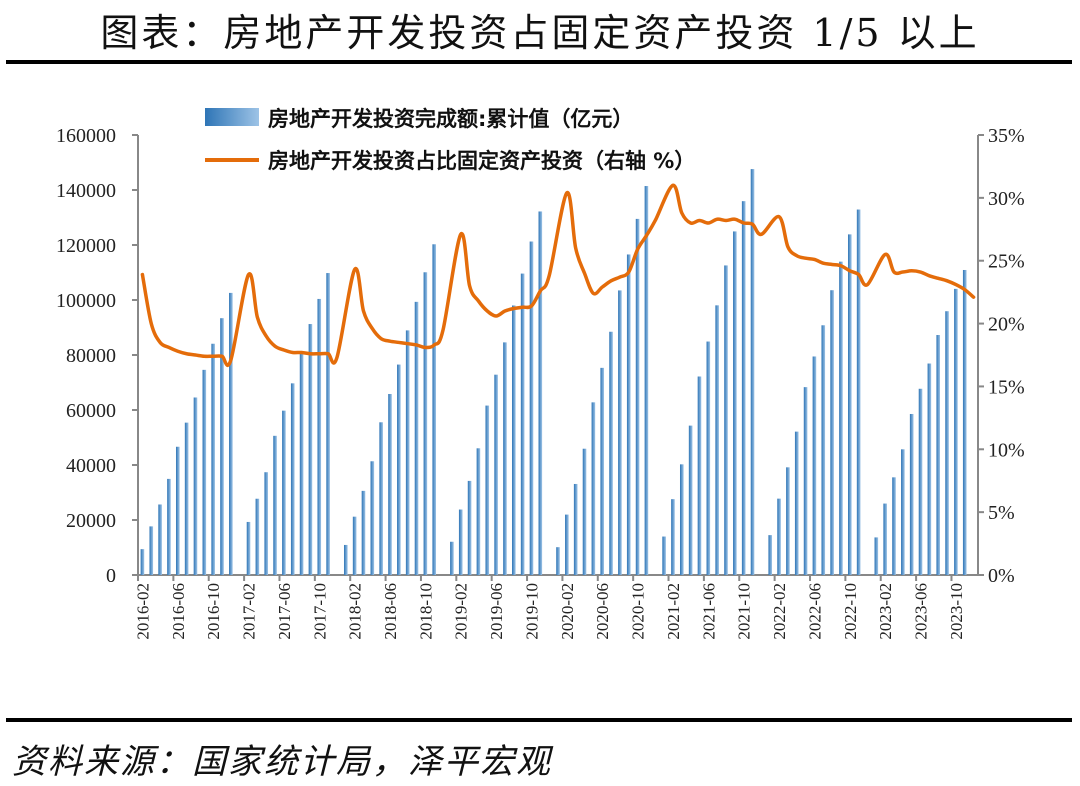 Image resolution: width=1080 pixels, height=786 pixels. What do you see at coordinates (708, 611) in the screenshot?
I see `x-tick-label: 2021-06` at bounding box center [708, 611].